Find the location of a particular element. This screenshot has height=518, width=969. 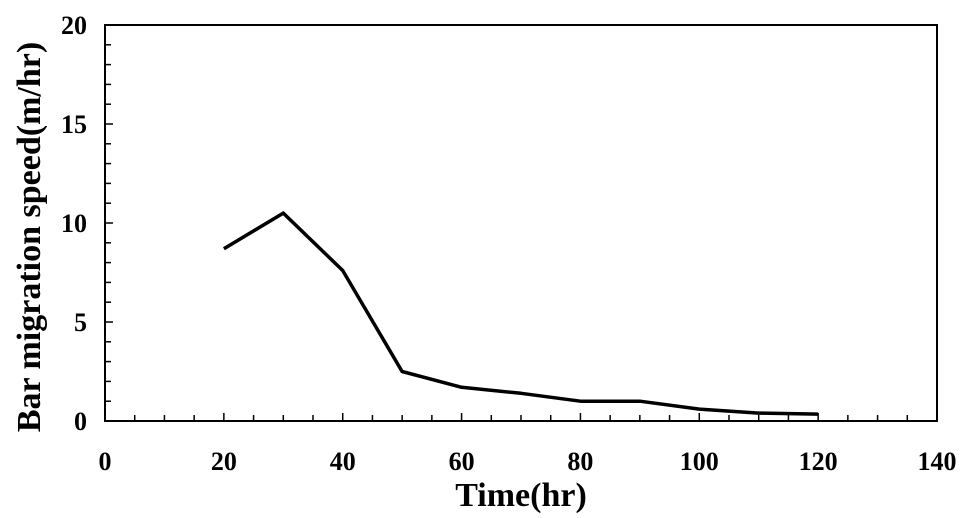

x-axis-title: Time(hr) is located at coordinates (521, 495).